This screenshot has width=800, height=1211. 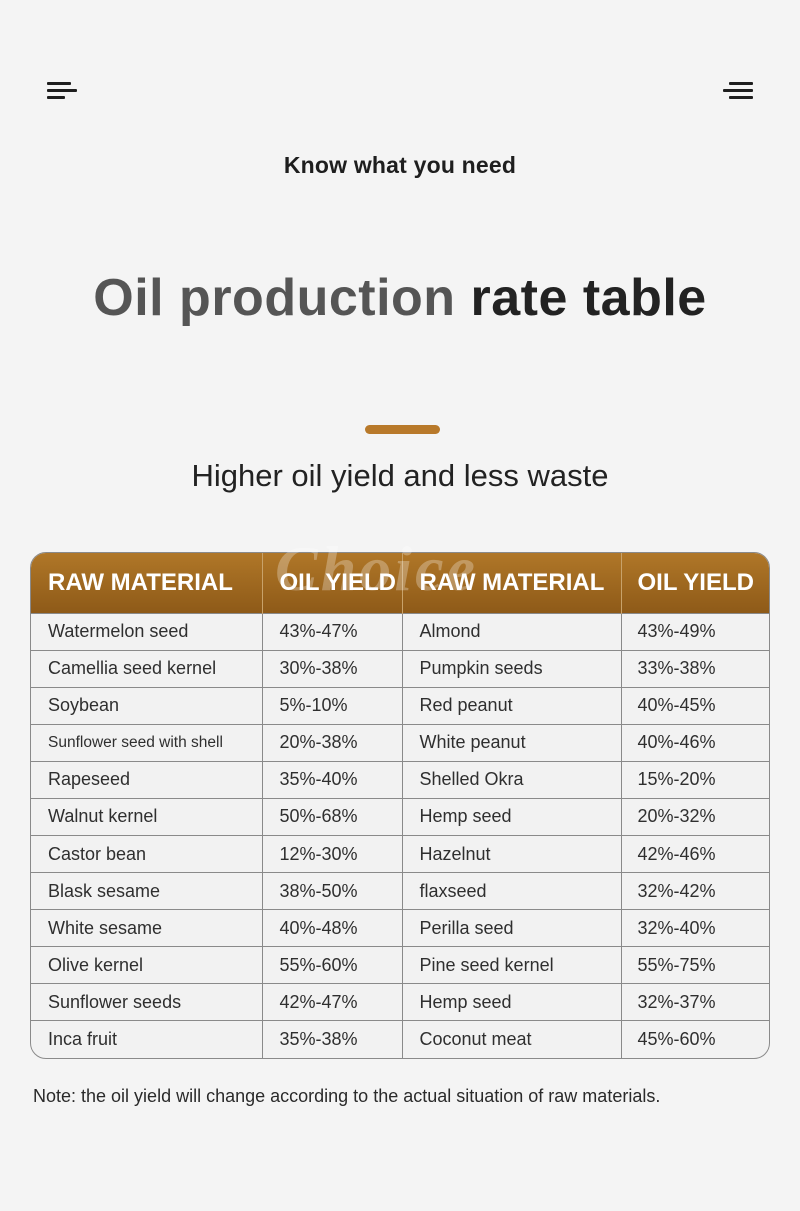 What do you see at coordinates (332, 705) in the screenshot?
I see `cell-yield: 5%-10%` at bounding box center [332, 705].